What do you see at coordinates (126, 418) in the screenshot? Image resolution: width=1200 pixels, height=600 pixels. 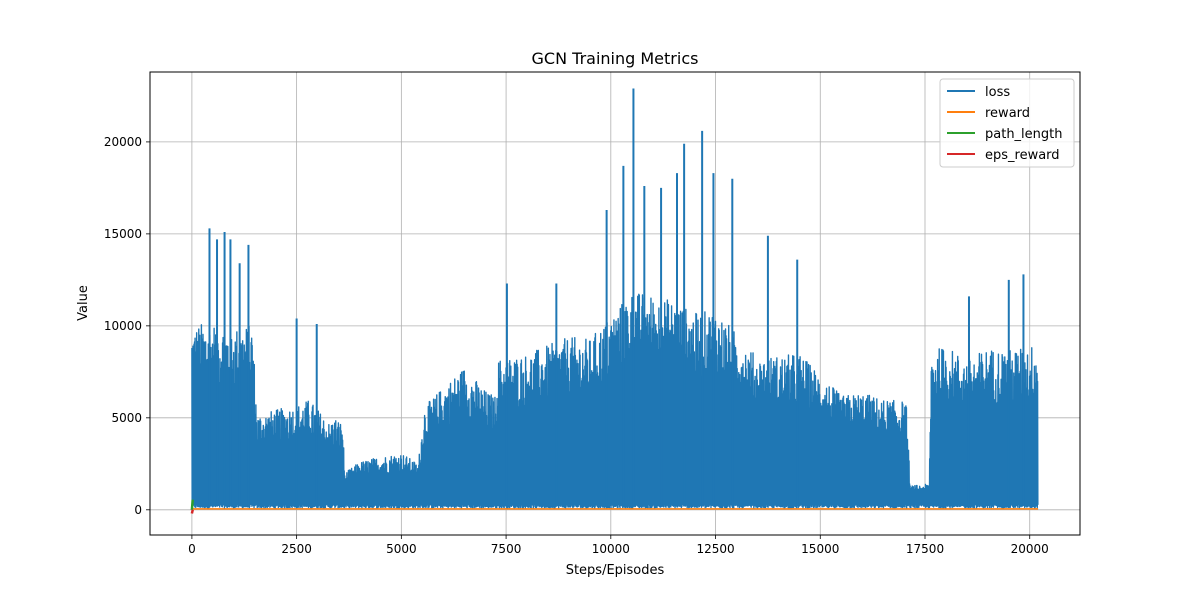 I see `y-tick-label: 5000` at bounding box center [126, 418].